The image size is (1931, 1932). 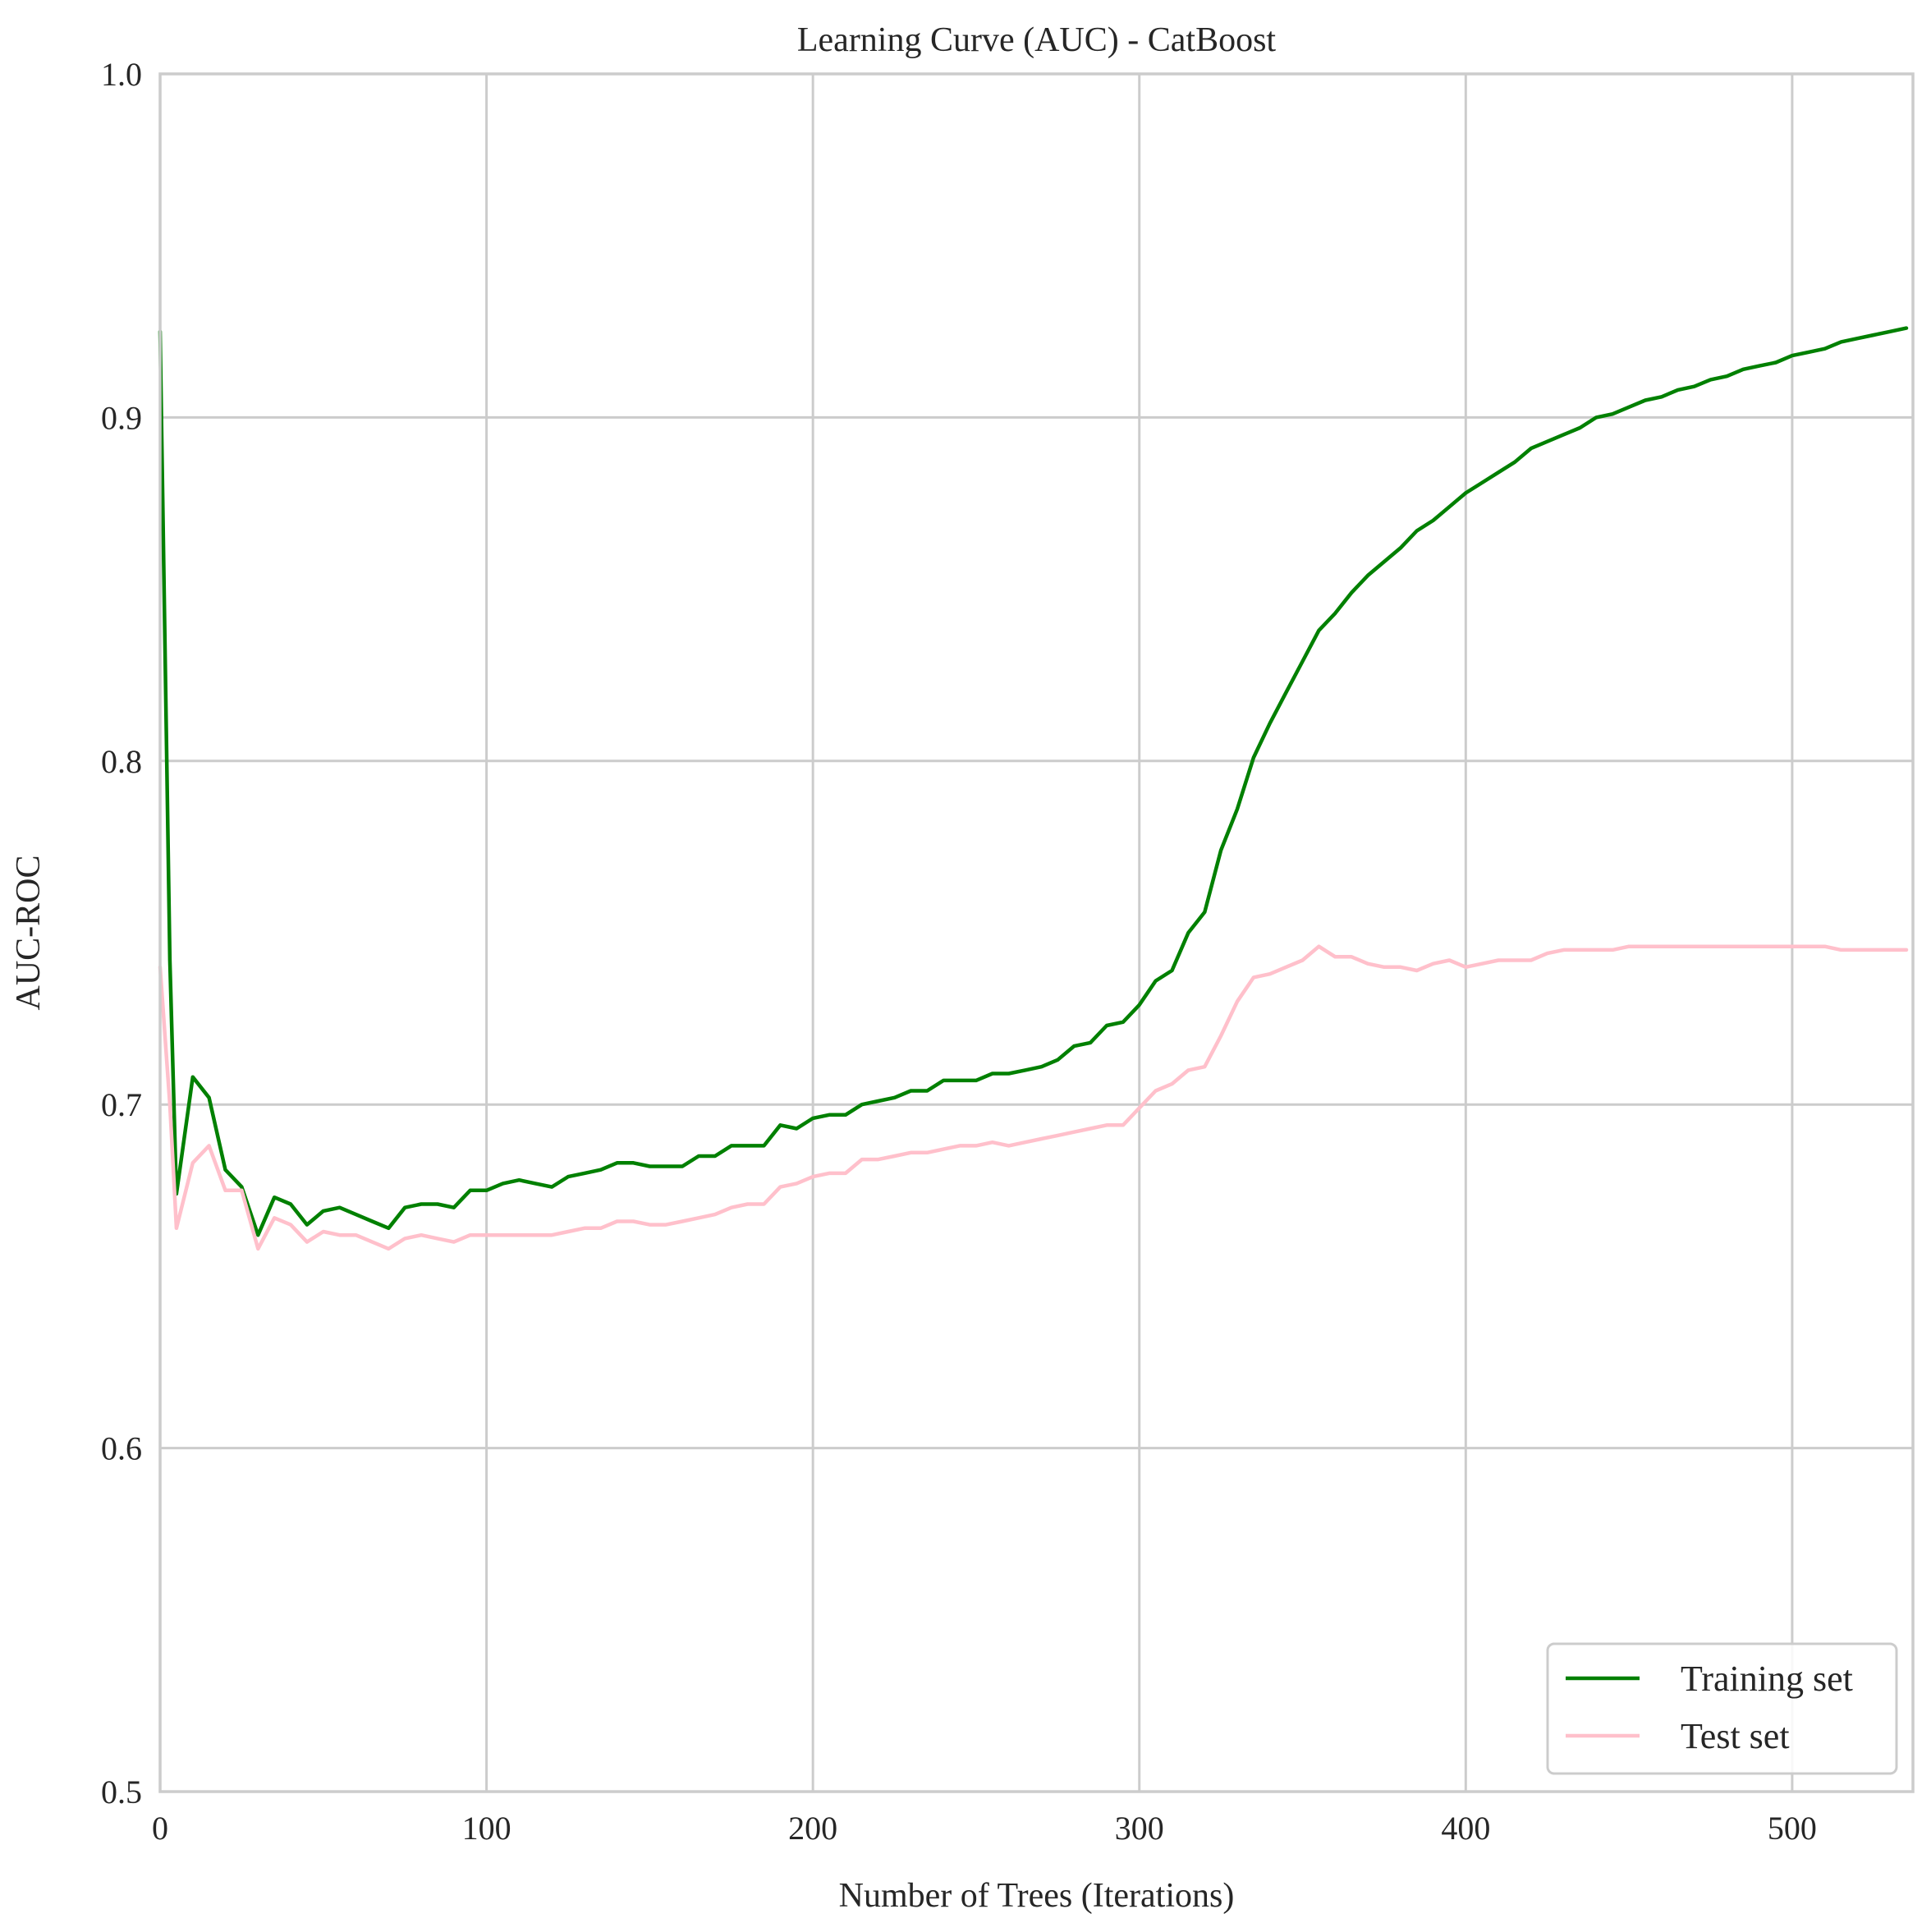 What do you see at coordinates (812, 1828) in the screenshot?
I see `x-tick-label: 200` at bounding box center [812, 1828].